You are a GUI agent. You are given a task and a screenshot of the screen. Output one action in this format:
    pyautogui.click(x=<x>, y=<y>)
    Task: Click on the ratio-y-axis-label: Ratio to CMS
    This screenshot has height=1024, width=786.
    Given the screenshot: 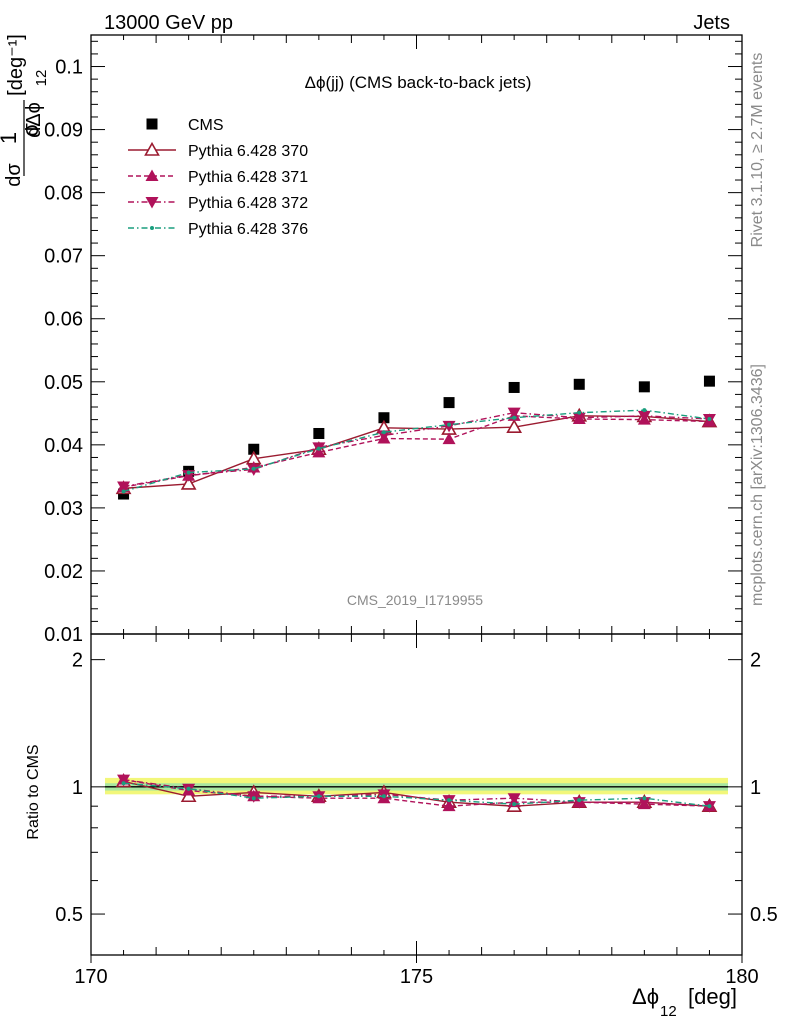 What is the action you would take?
    pyautogui.click(x=33, y=791)
    